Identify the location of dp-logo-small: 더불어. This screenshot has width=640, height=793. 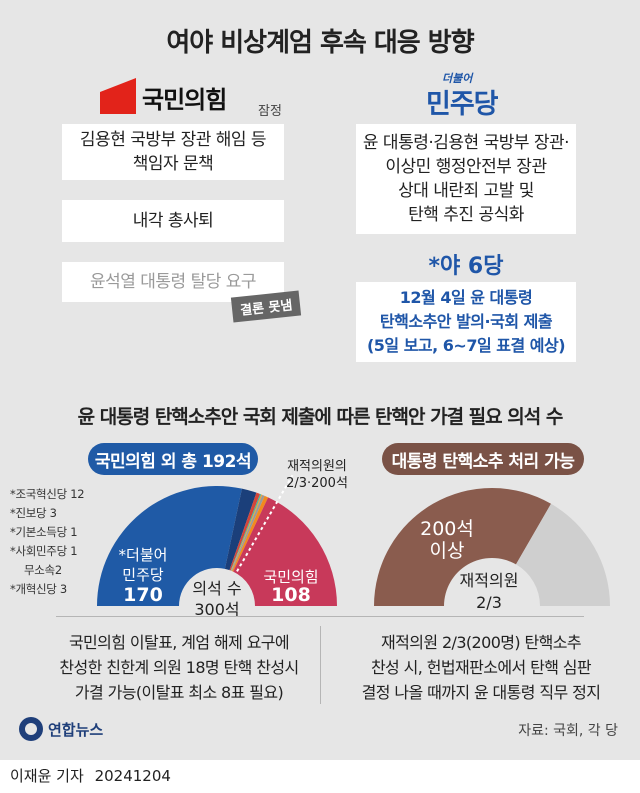
(457, 78).